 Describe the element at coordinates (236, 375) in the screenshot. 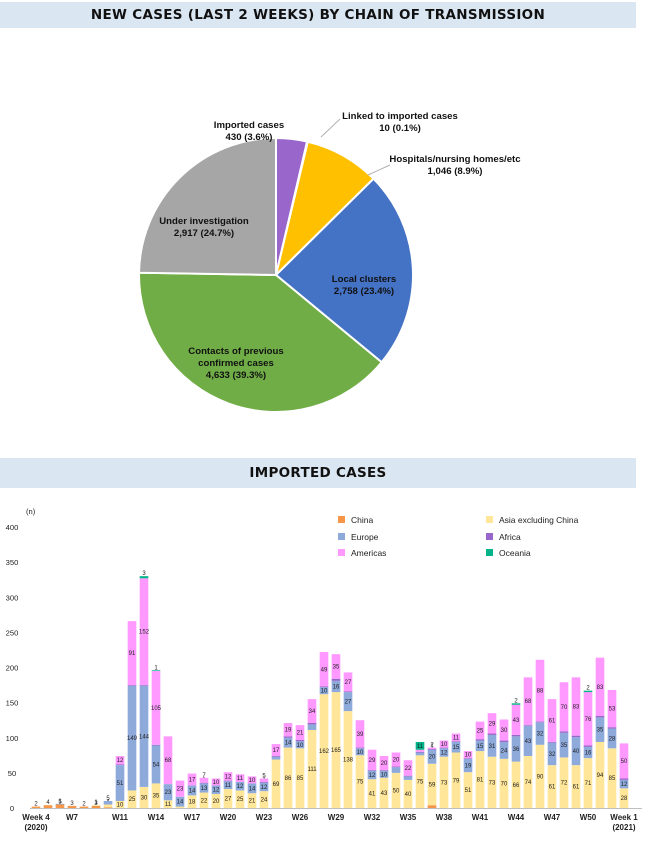

I see `pie-value-contacts-of-previous: 4,633 (39.3%)` at that location.